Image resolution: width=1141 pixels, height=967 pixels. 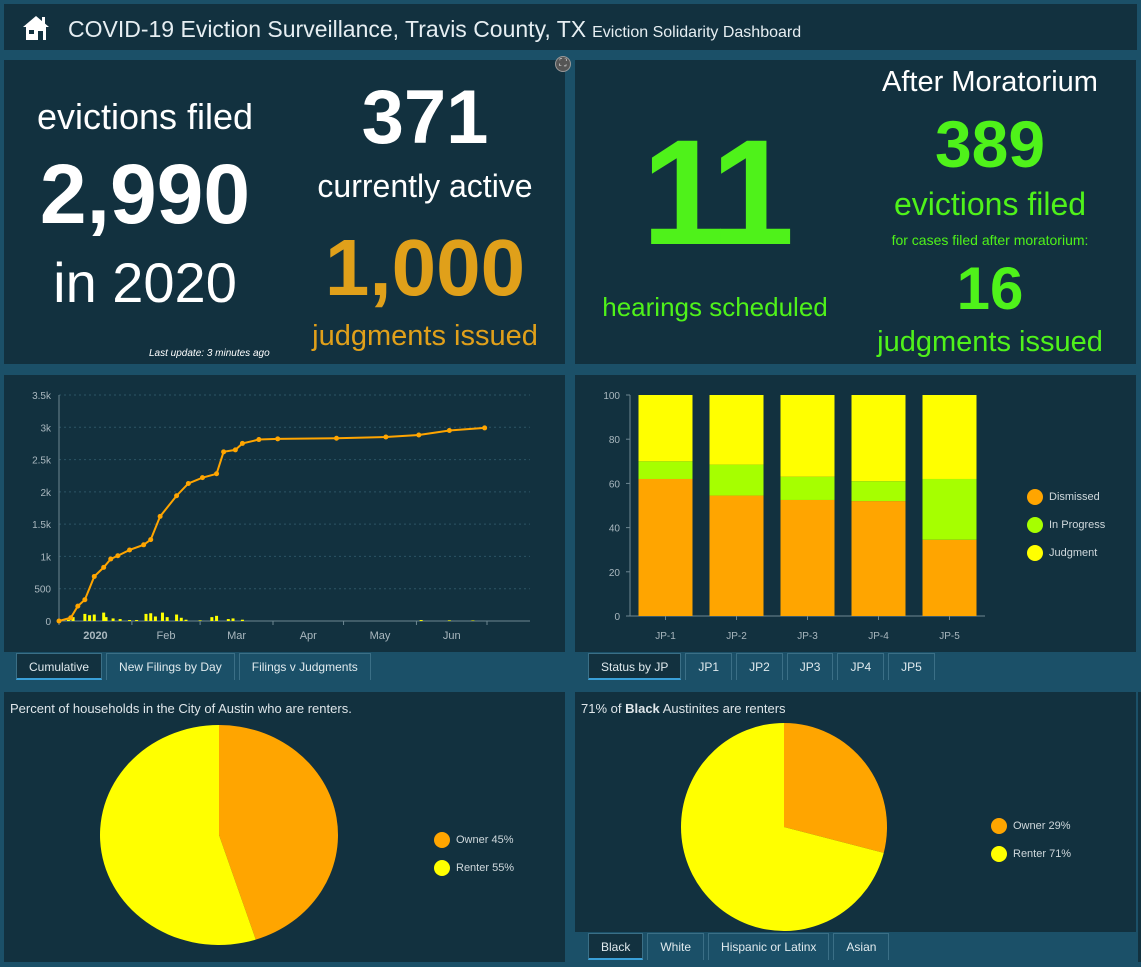 I want to click on after-note: for cases filed after moratorium:, so click(x=990, y=240).